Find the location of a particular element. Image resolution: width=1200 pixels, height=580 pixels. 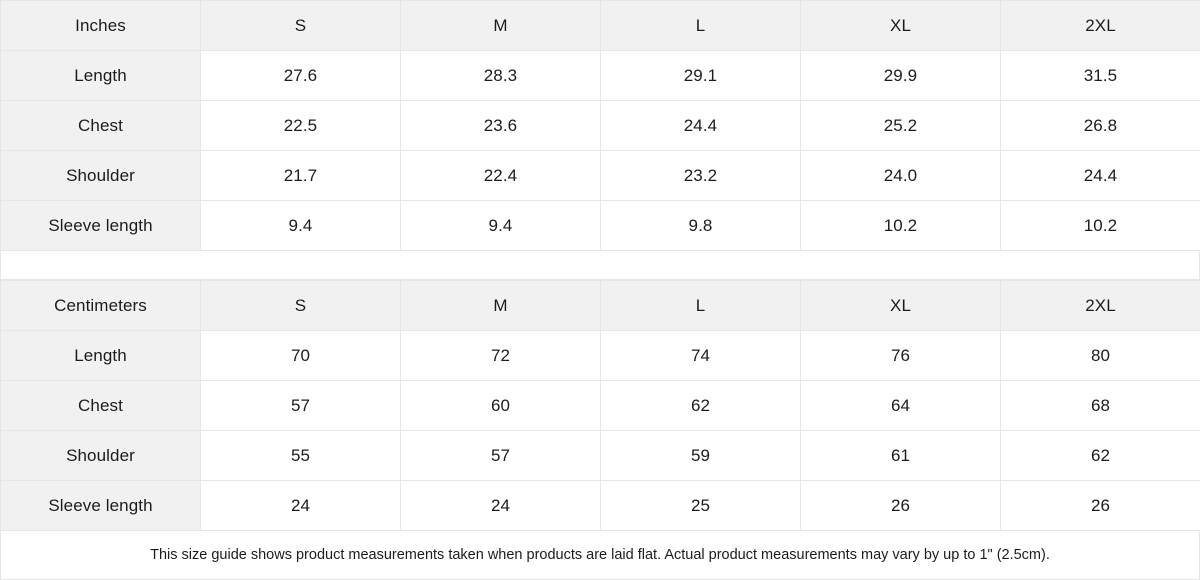

cell-length-l: 29.1 is located at coordinates (700, 75).